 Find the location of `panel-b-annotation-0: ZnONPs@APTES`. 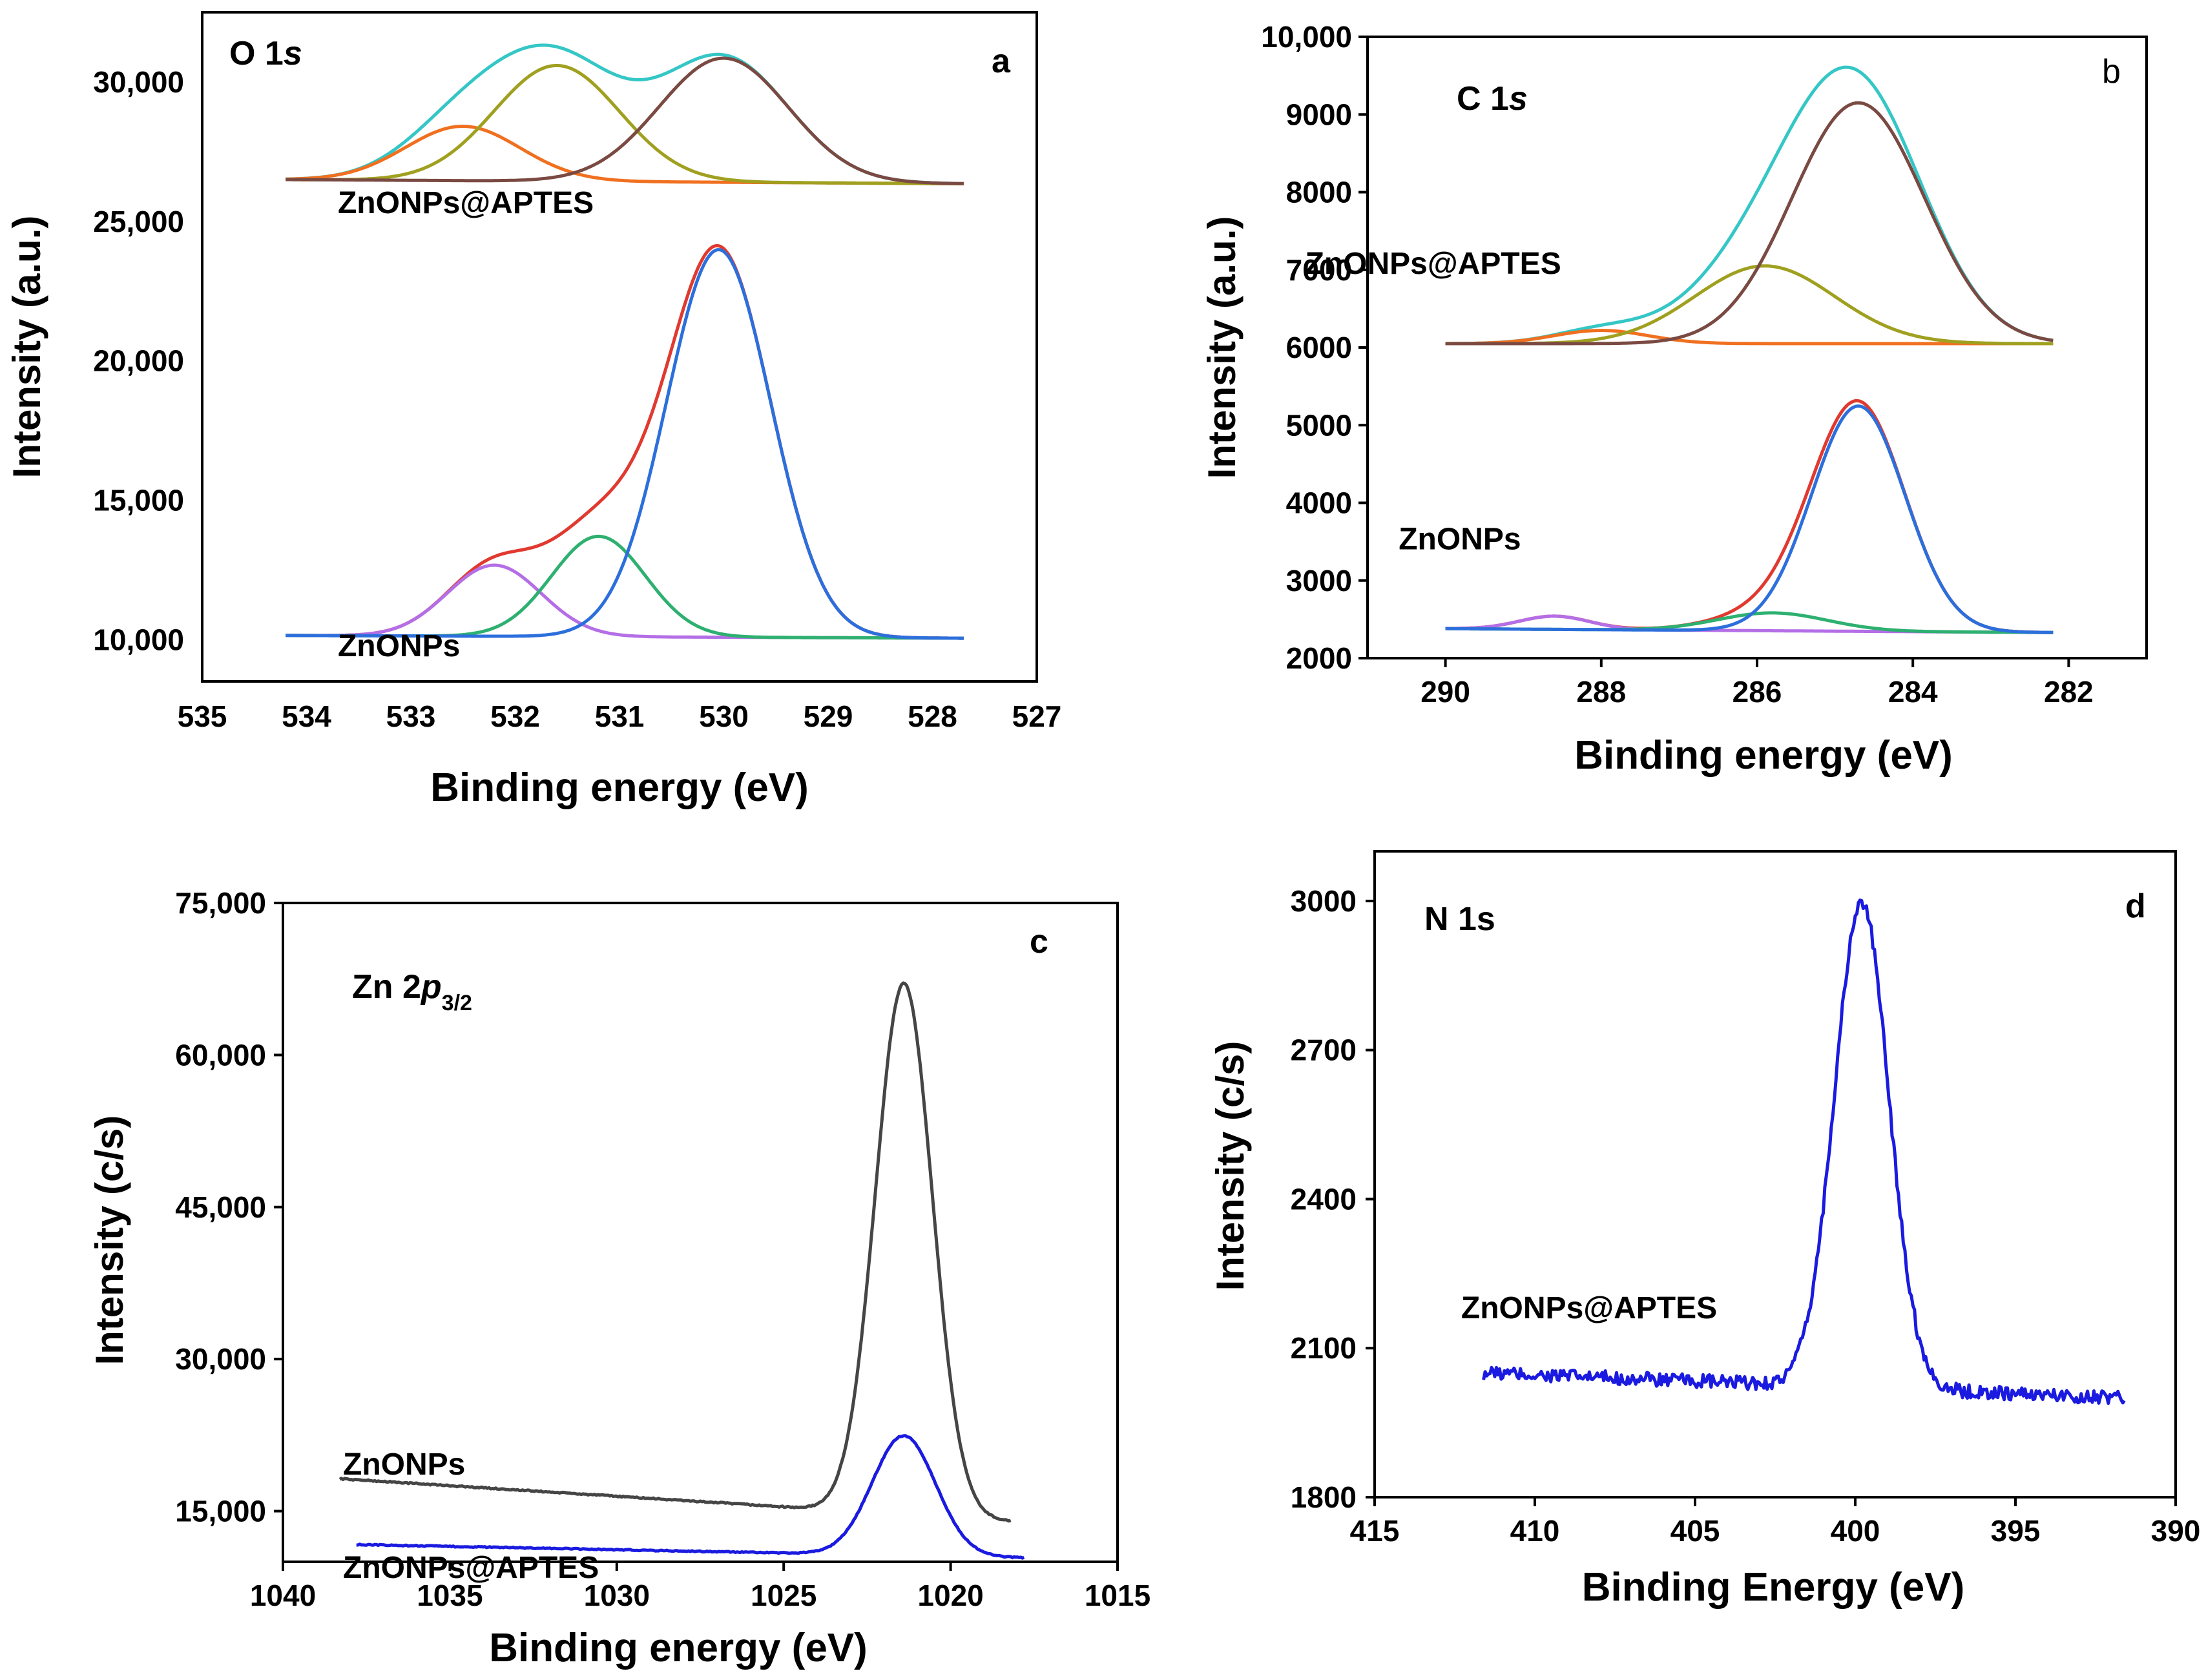

panel-b-annotation-0: ZnONPs@APTES is located at coordinates (1434, 264).